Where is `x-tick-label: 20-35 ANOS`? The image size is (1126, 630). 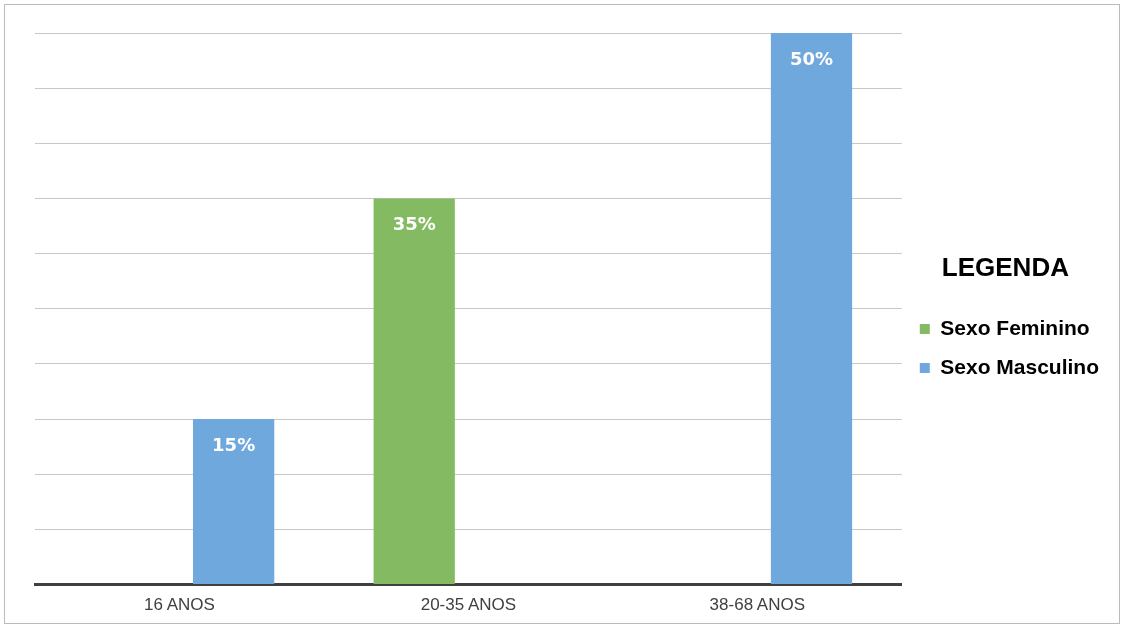 x-tick-label: 20-35 ANOS is located at coordinates (468, 605).